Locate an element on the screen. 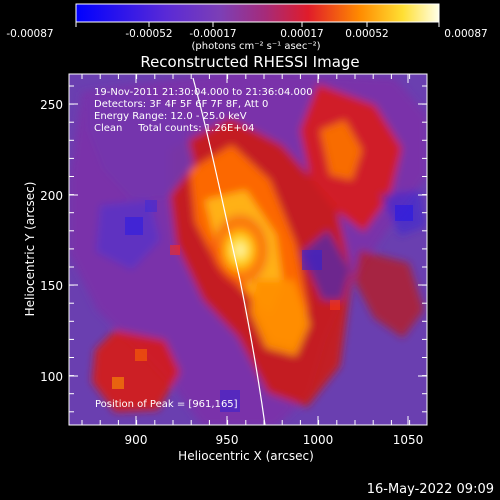 Image resolution: width=500 pixels, height=500 pixels. colorbar-tick-label: 0.00017 is located at coordinates (301, 34).